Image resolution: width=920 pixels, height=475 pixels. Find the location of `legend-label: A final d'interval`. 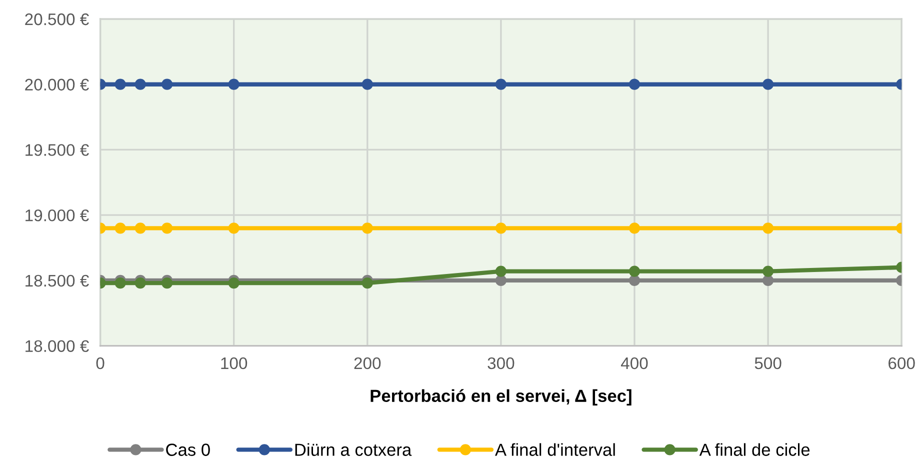

legend-label: A final d'interval is located at coordinates (554, 449).